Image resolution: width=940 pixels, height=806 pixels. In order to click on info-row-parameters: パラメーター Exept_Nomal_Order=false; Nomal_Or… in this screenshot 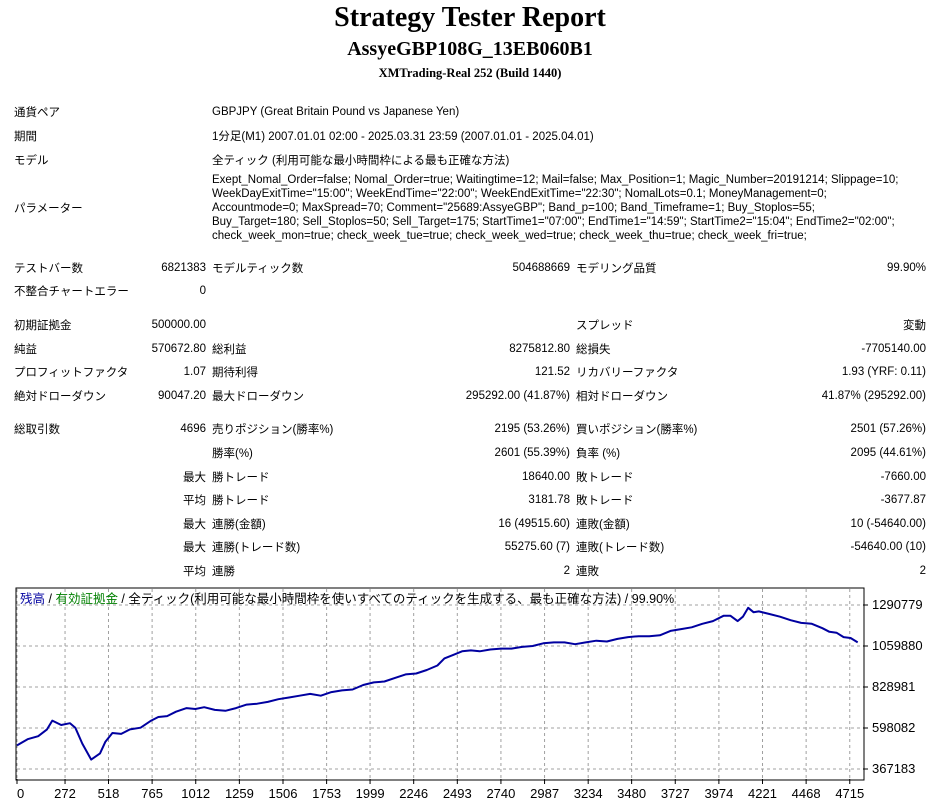, I will do `click(470, 208)`.